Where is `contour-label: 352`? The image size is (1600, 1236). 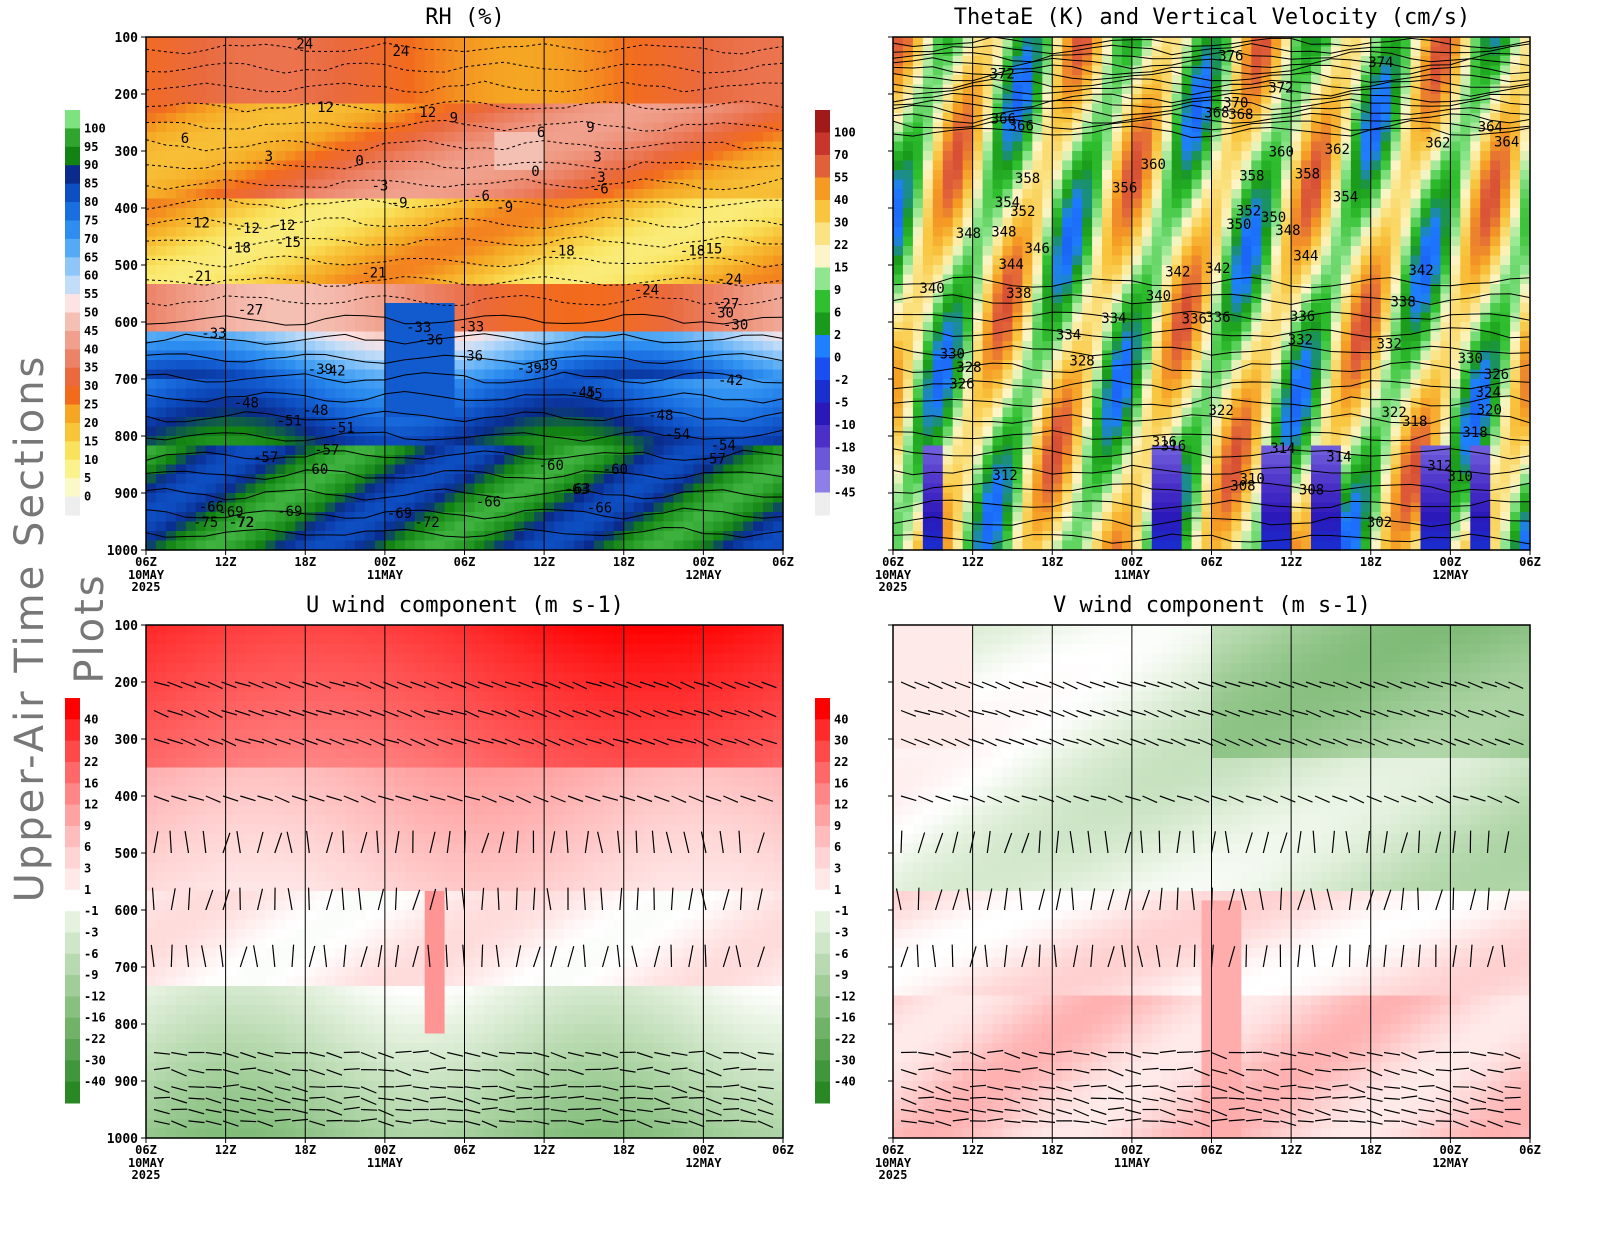
contour-label: 352 is located at coordinates (1022, 212).